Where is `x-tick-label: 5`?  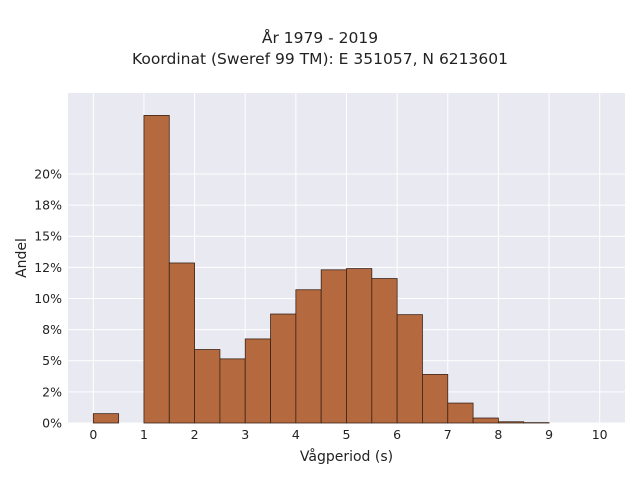
x-tick-label: 5 is located at coordinates (347, 434).